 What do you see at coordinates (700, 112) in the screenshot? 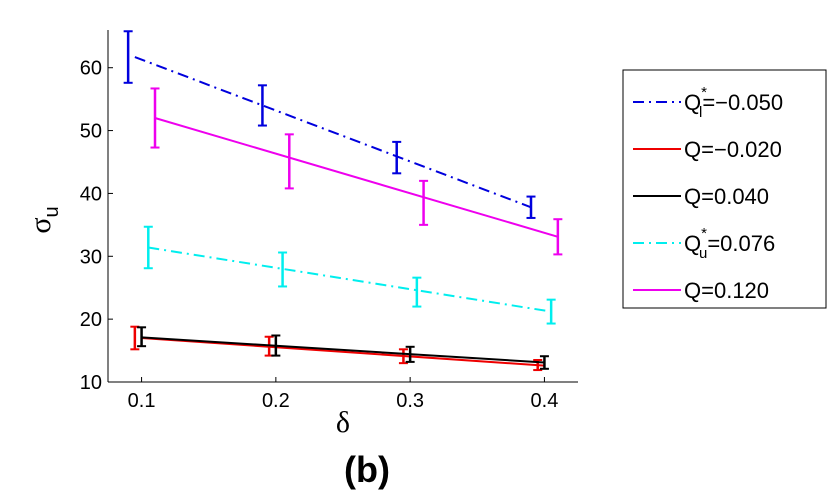
I see `legend-label-sub: l` at bounding box center [700, 112].